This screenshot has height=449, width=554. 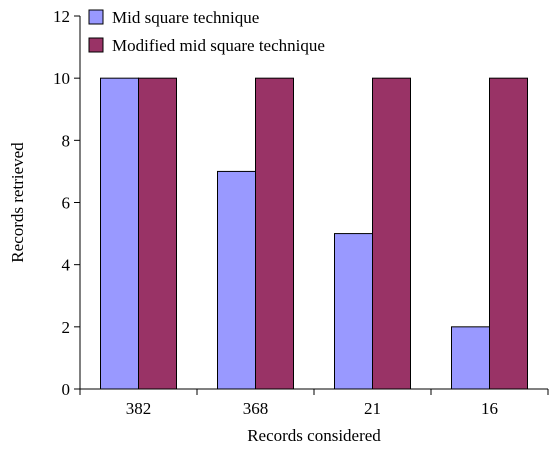 What do you see at coordinates (66, 327) in the screenshot?
I see `y-tick-label: 2` at bounding box center [66, 327].